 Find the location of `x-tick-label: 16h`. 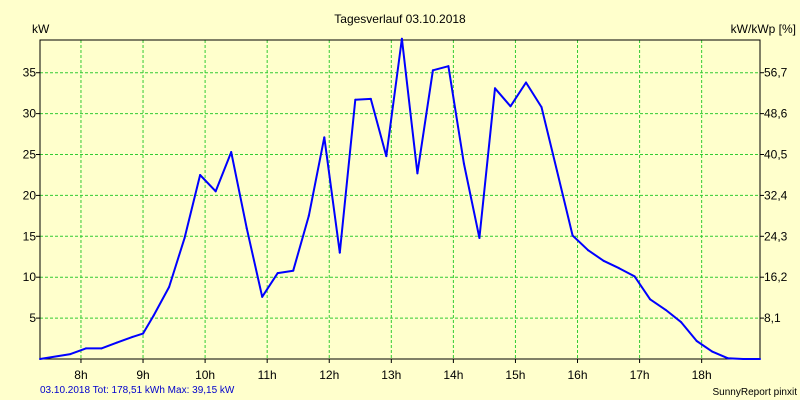

x-tick-label: 16h is located at coordinates (578, 375).